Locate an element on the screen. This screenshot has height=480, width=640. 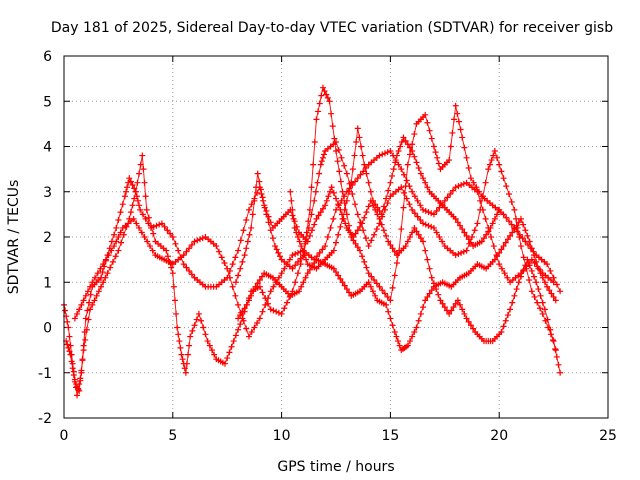
y-tick-label: 1 is located at coordinates (47, 283).